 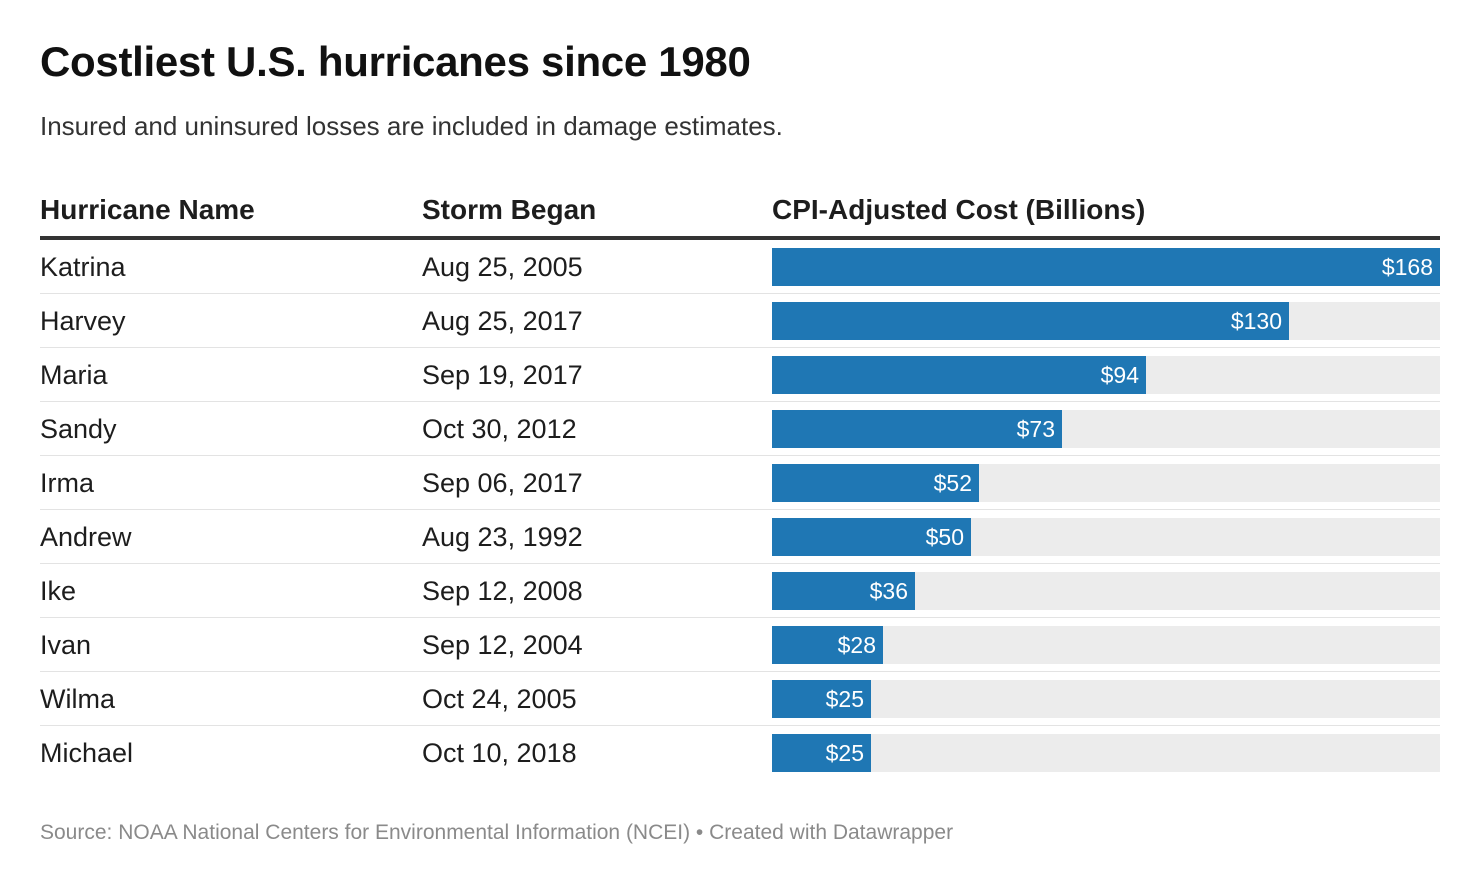 I want to click on storm-began-date: Oct 24, 2005, so click(x=499, y=699).